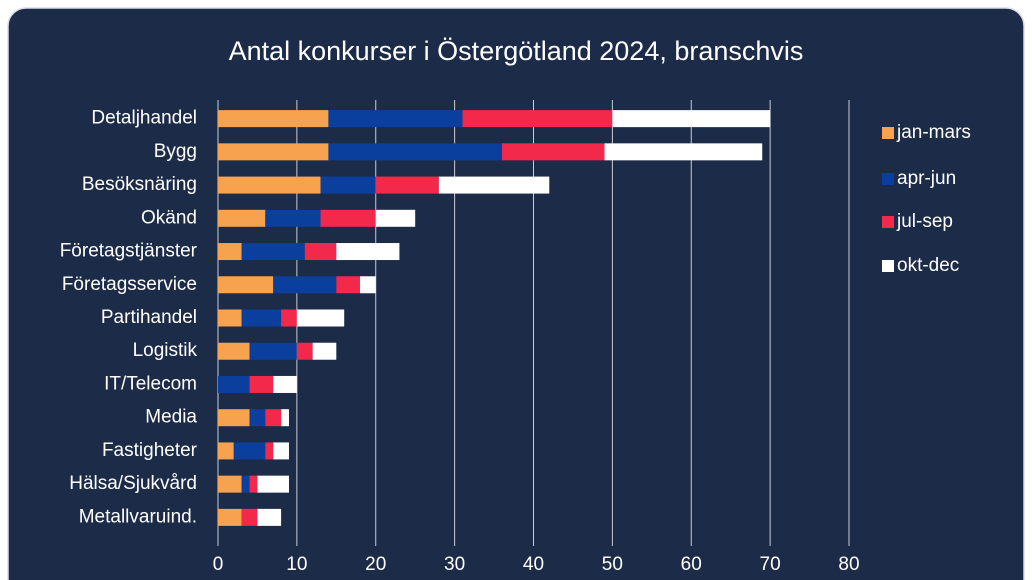  Describe the element at coordinates (175, 151) in the screenshot. I see `y-tick-label: Bygg` at that location.